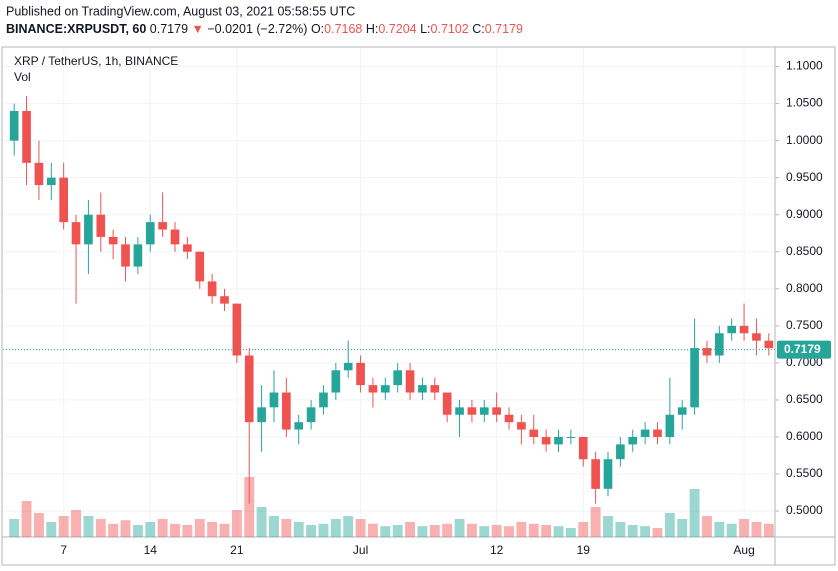 The image size is (838, 571). I want to click on y-tick-label: 0.9000, so click(804, 214).